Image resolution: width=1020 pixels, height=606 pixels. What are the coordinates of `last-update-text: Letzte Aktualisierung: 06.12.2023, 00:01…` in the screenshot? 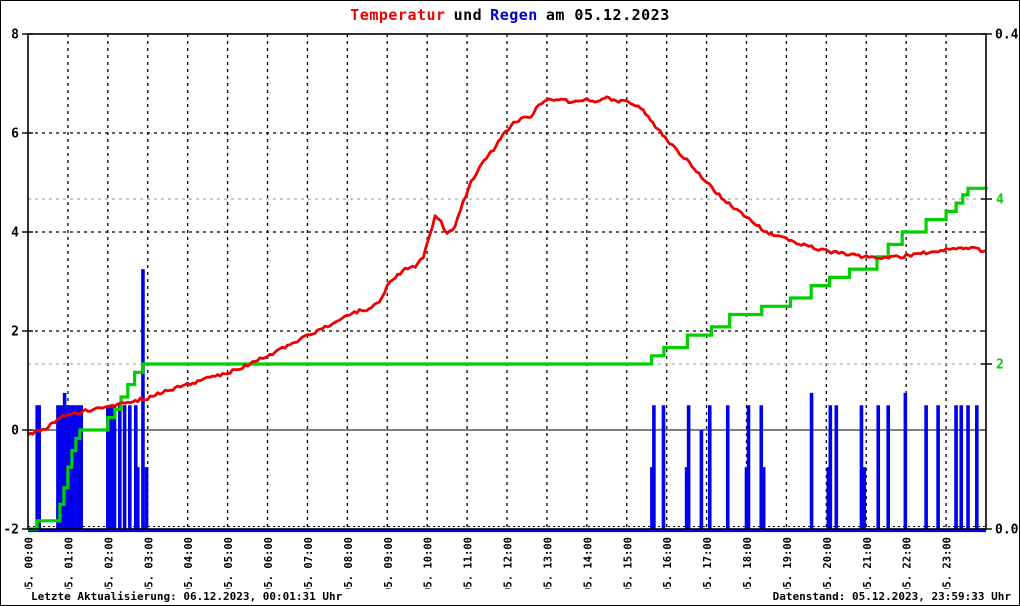 It's located at (187, 596).